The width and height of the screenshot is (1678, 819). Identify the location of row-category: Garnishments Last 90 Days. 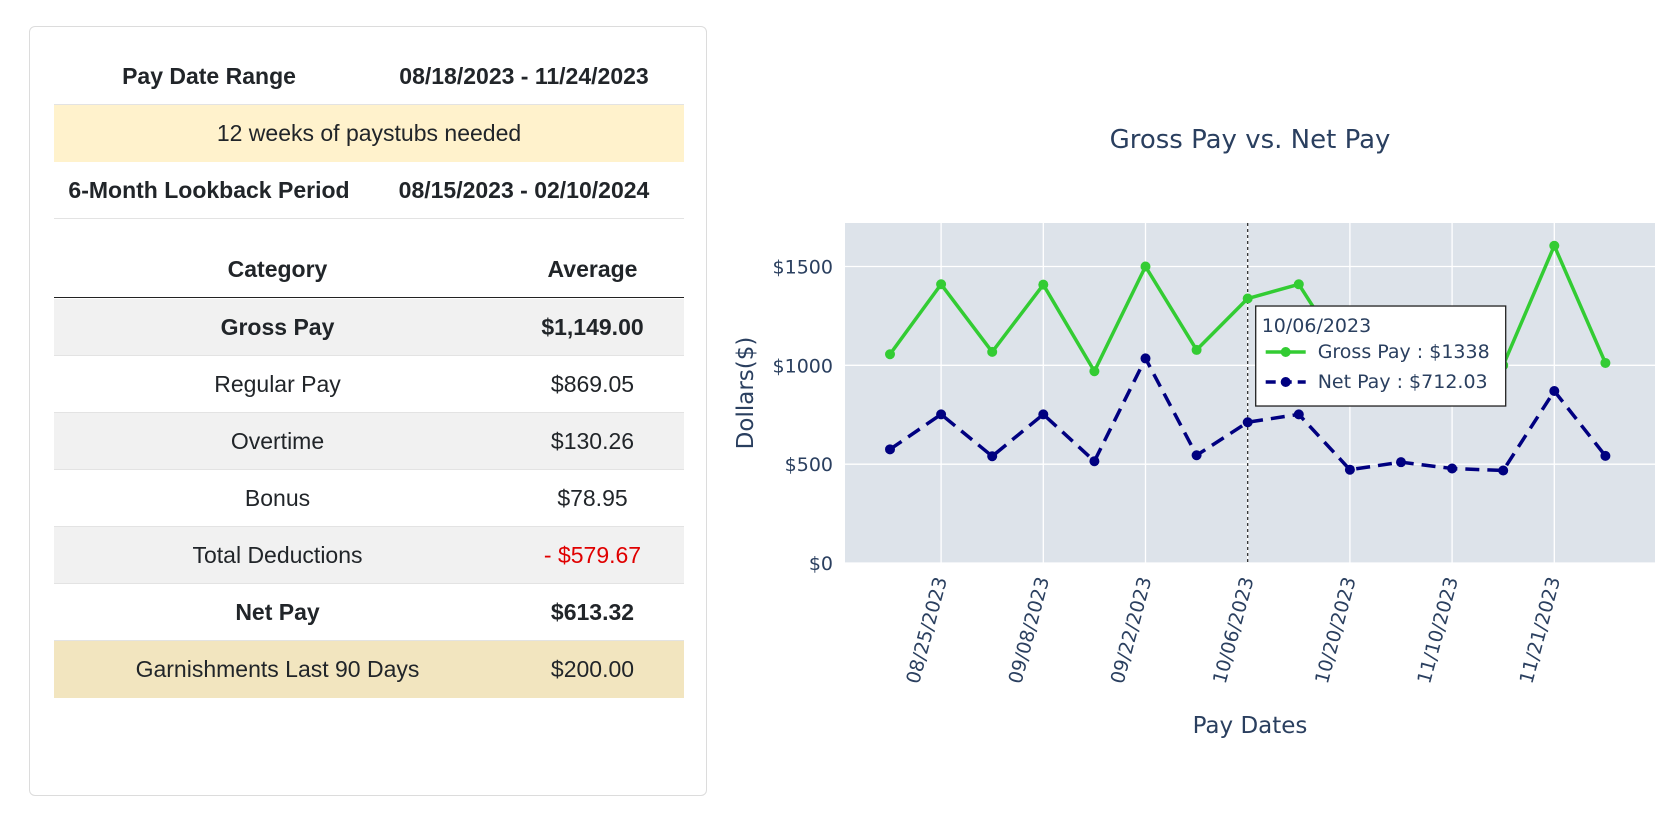
(277, 669).